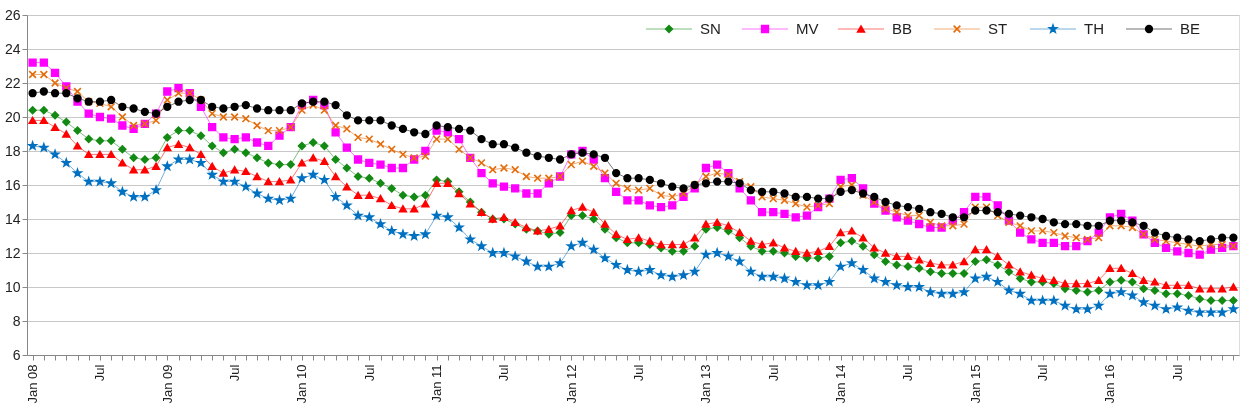  I want to click on legend-label: MV, so click(807, 28).